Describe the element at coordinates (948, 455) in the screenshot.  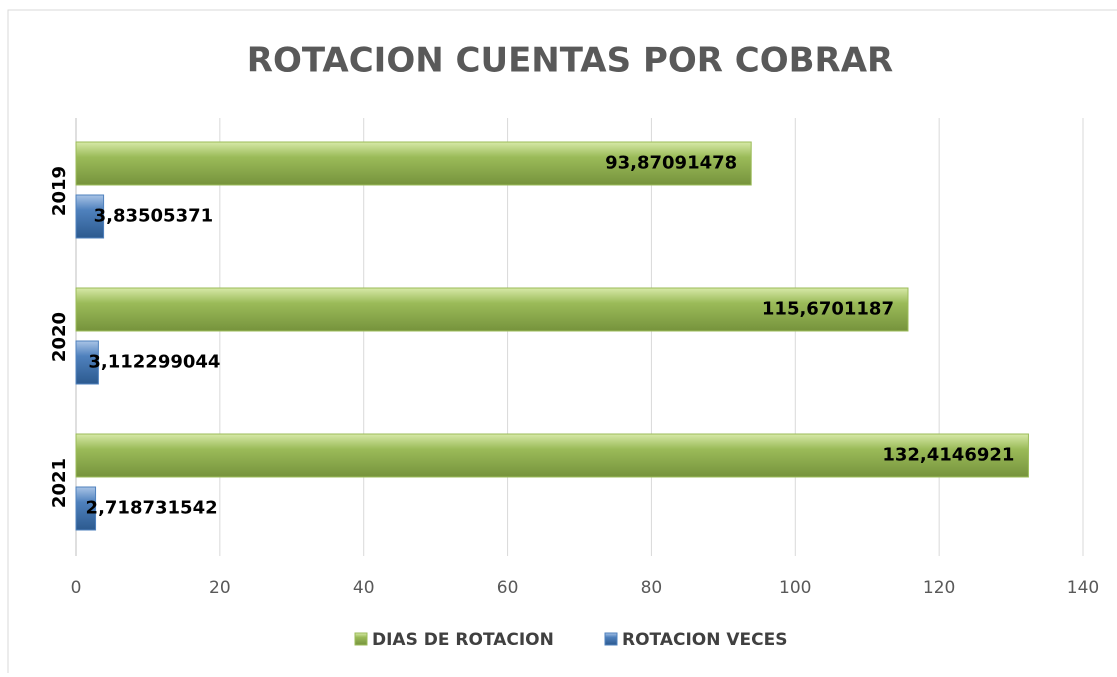
I see `data-label: 132,4146921` at that location.